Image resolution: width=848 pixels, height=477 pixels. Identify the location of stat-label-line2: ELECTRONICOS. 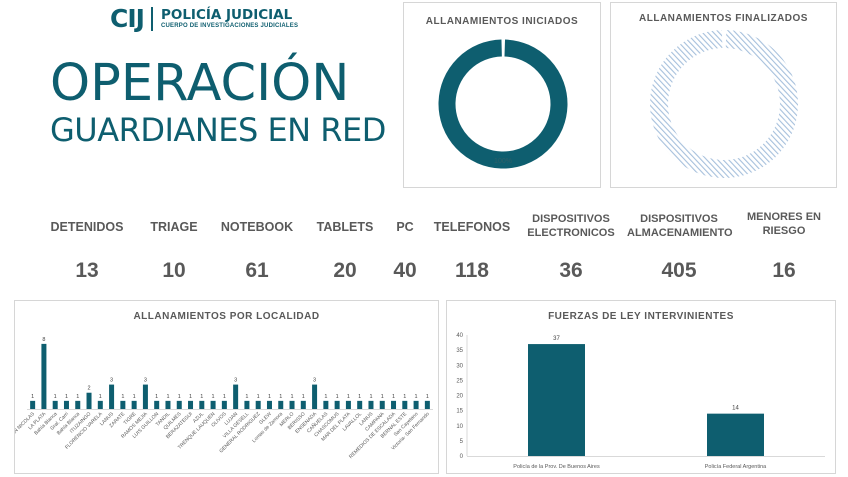
(571, 233).